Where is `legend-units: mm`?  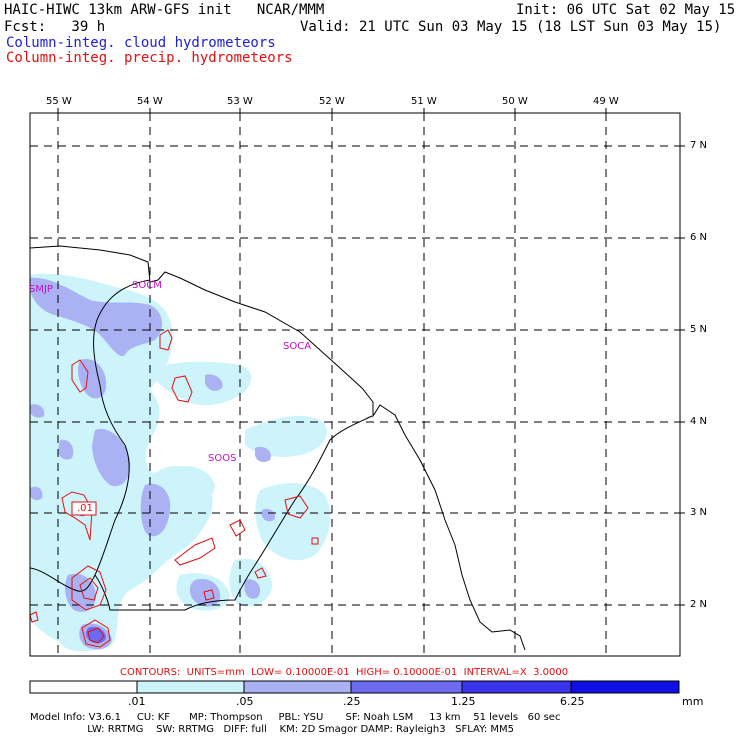
legend-units: mm is located at coordinates (693, 701).